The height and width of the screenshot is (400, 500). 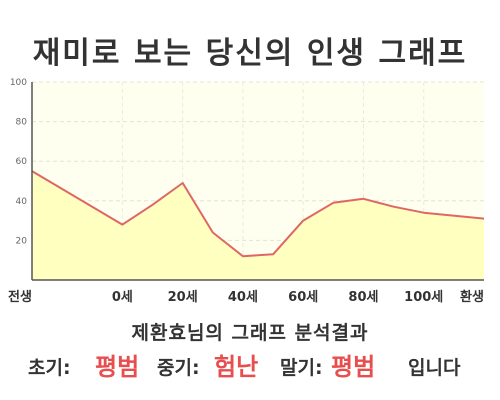 I want to click on y-tick-label: 80, so click(x=22, y=123).